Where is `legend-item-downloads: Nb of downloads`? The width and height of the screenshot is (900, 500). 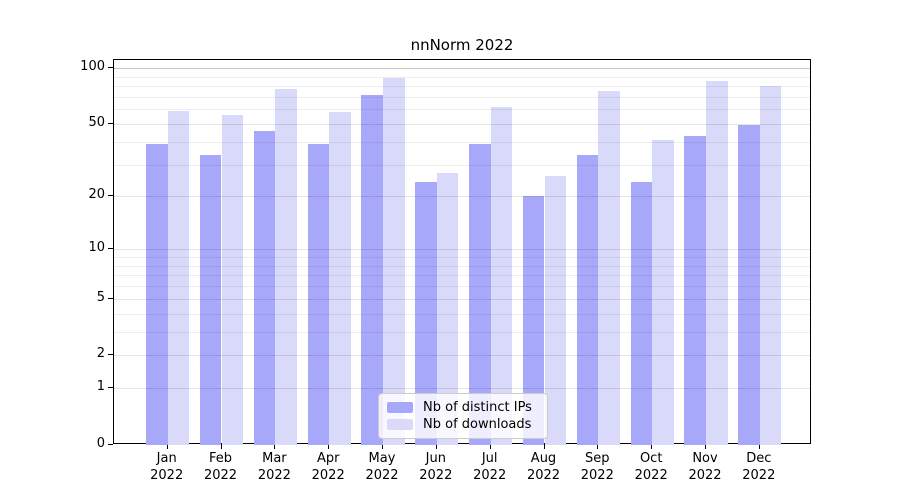
legend-item-downloads: Nb of downloads is located at coordinates (463, 424).